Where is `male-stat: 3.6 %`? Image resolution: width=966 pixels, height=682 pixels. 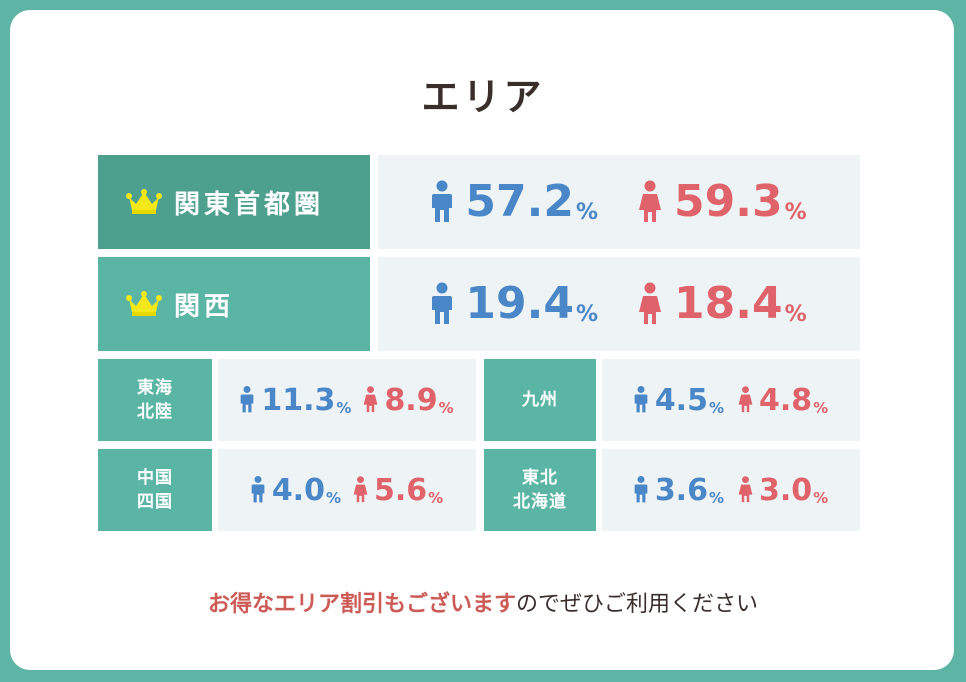
male-stat: 3.6 % is located at coordinates (679, 490).